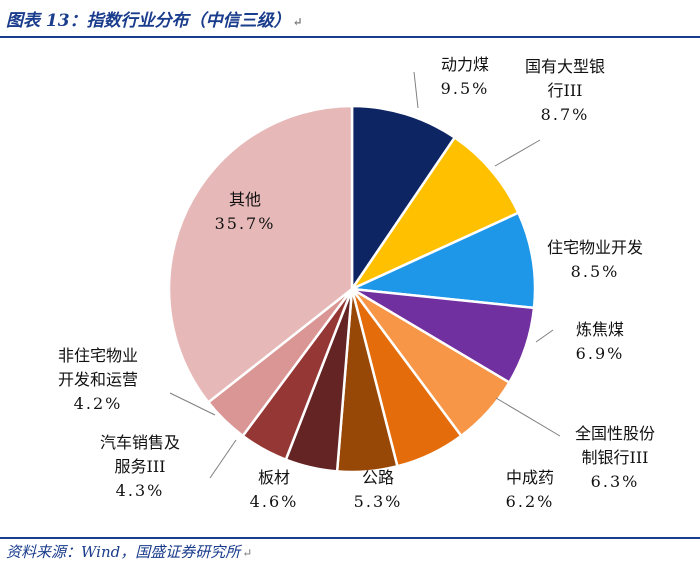  What do you see at coordinates (615, 481) in the screenshot?
I see `slice-percent-label: 6.3%` at bounding box center [615, 481].